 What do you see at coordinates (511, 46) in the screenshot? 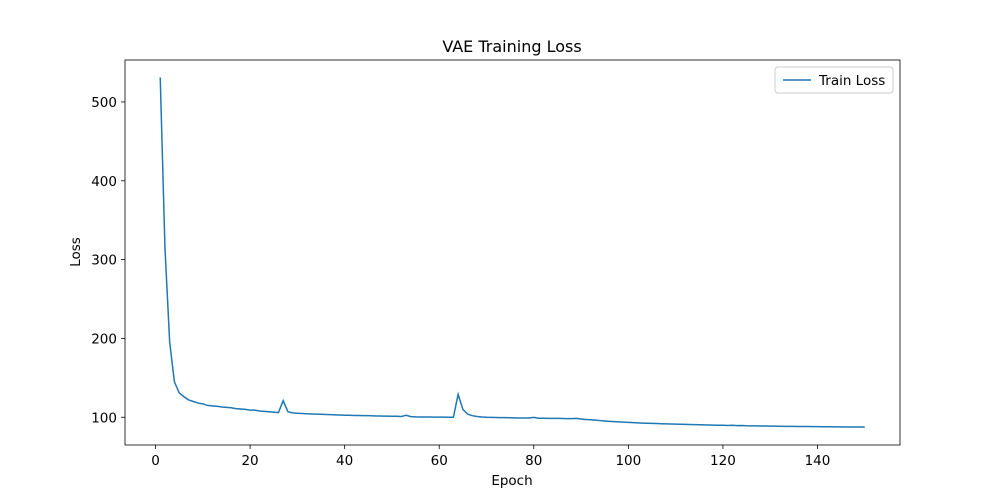
I see `chart-title: VAE Training Loss` at bounding box center [511, 46].